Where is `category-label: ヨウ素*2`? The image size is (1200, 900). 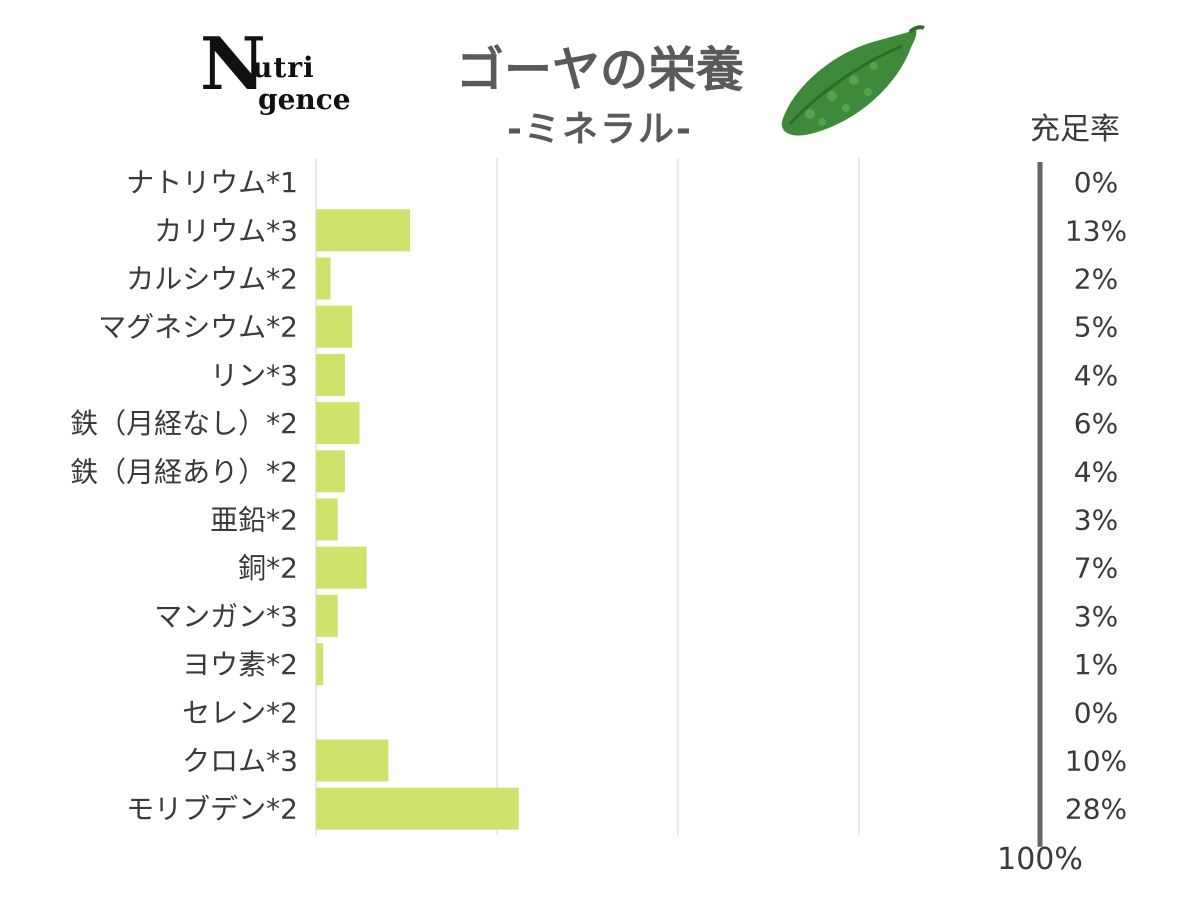 category-label: ヨウ素*2 is located at coordinates (240, 664).